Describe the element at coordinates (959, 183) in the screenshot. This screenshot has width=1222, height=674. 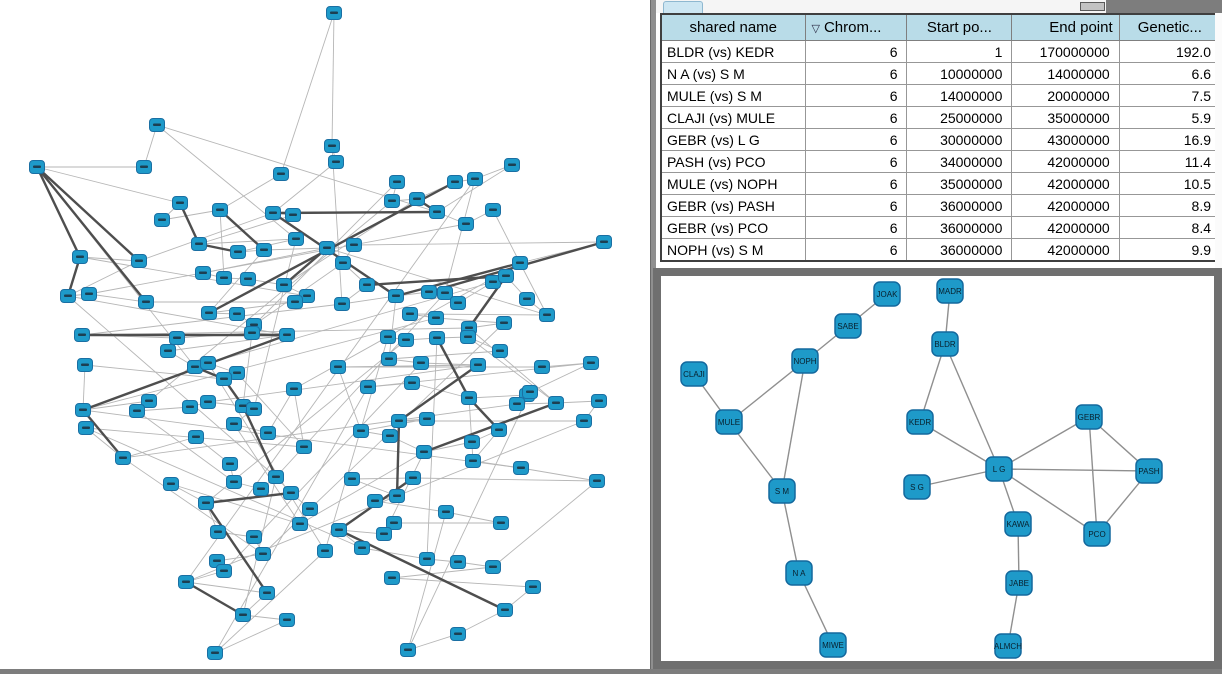
I see `cell-start-position: 35000000` at that location.